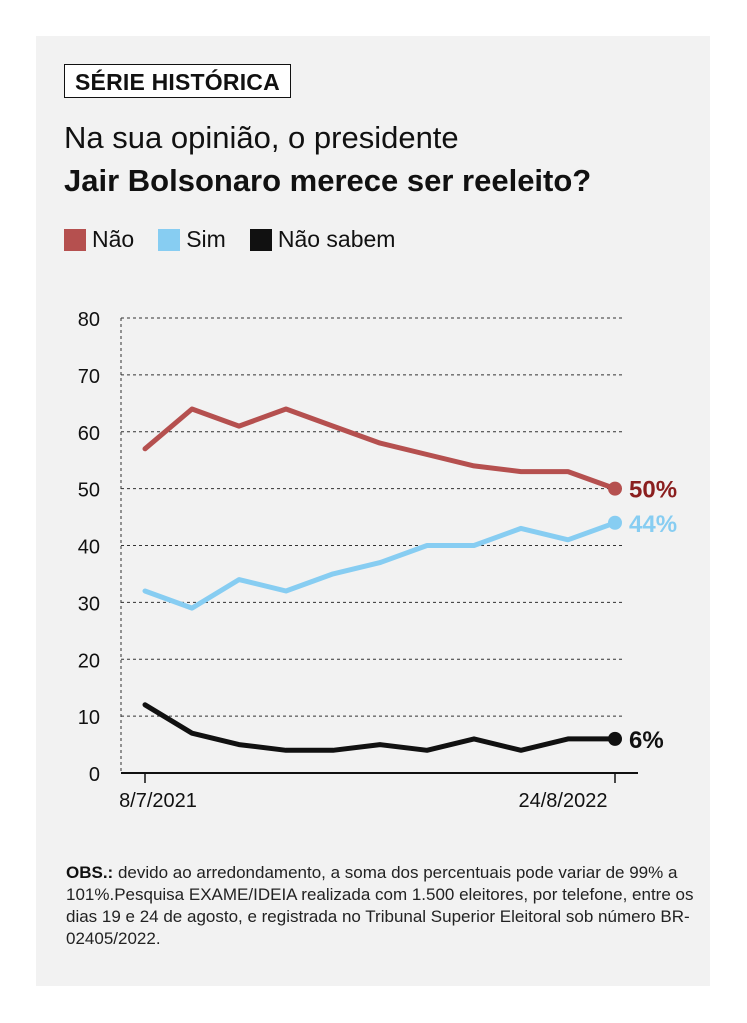 The height and width of the screenshot is (1023, 747). What do you see at coordinates (89, 604) in the screenshot?
I see `y-tick-label-30: 30` at bounding box center [89, 604].